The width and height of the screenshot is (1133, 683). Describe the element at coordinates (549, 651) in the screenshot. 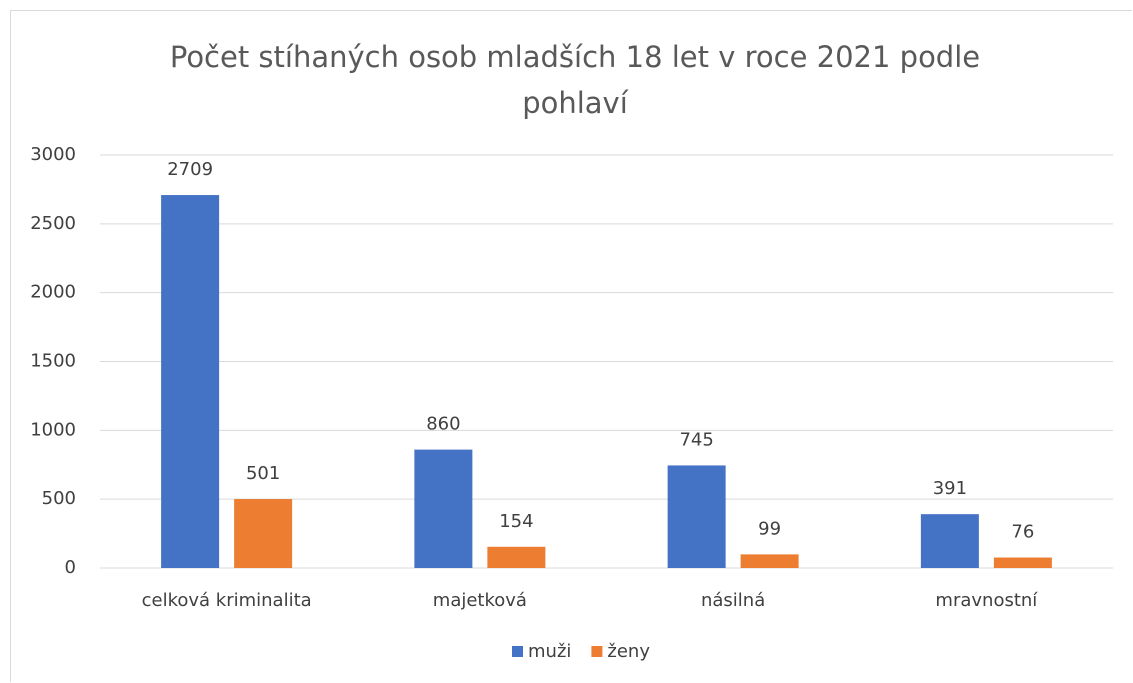

I see `legend-label: muži` at that location.